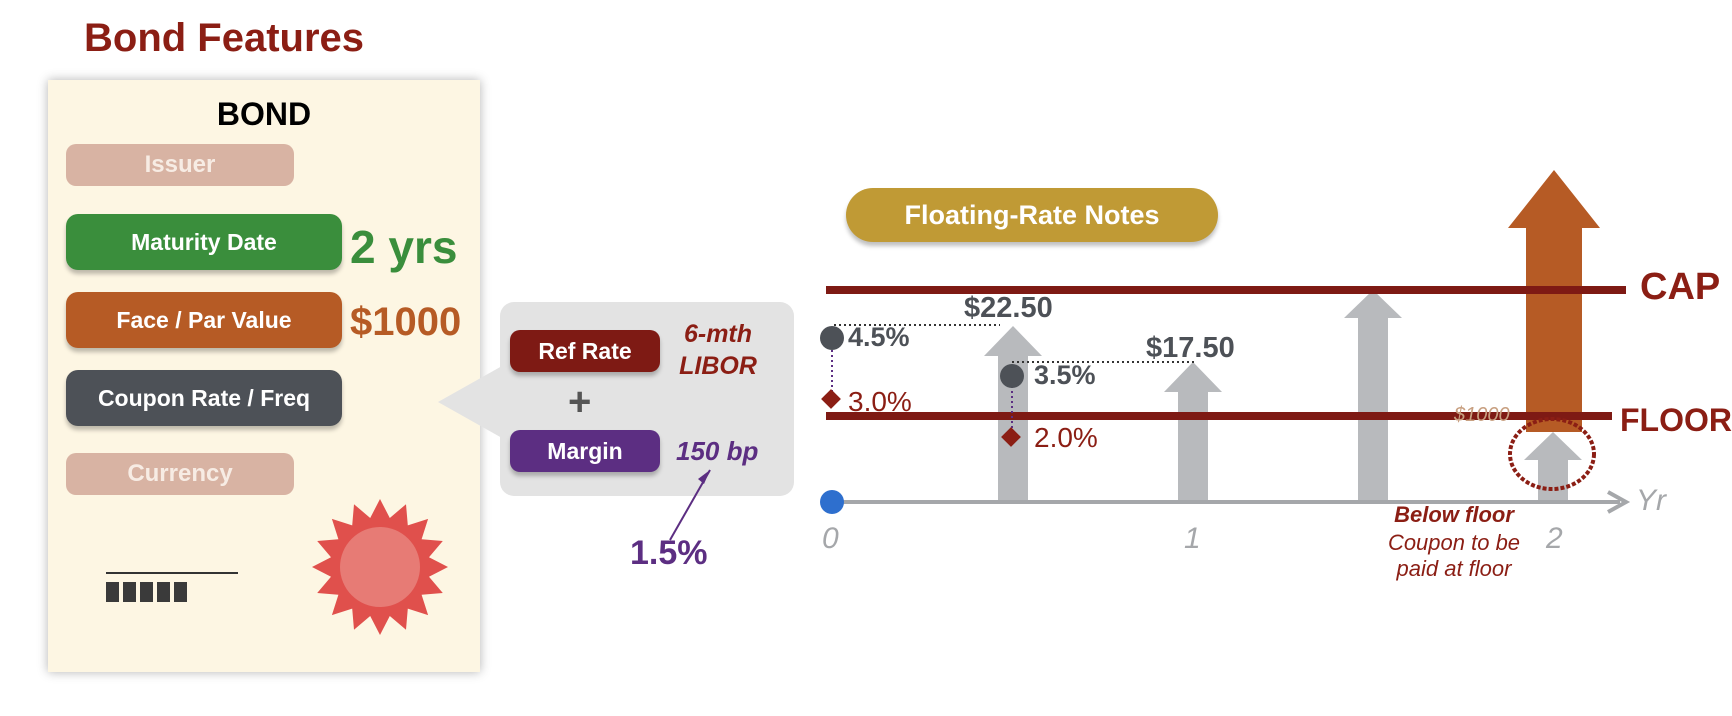 Image resolution: width=1732 pixels, height=716 pixels. Describe the element at coordinates (1554, 538) in the screenshot. I see `tick-2: 2` at that location.